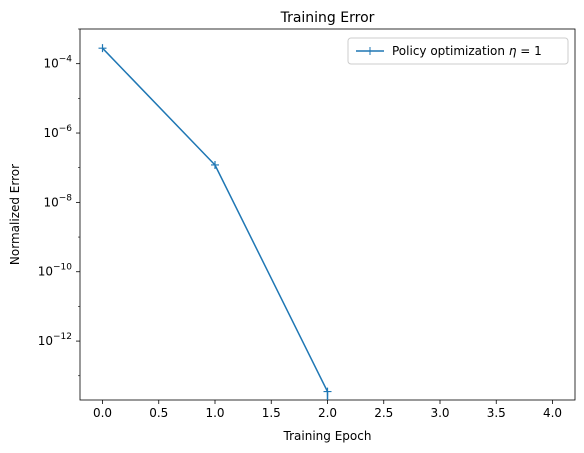 The height and width of the screenshot is (453, 584). What do you see at coordinates (327, 436) in the screenshot?
I see `x-axis-label: Training Epoch` at bounding box center [327, 436].